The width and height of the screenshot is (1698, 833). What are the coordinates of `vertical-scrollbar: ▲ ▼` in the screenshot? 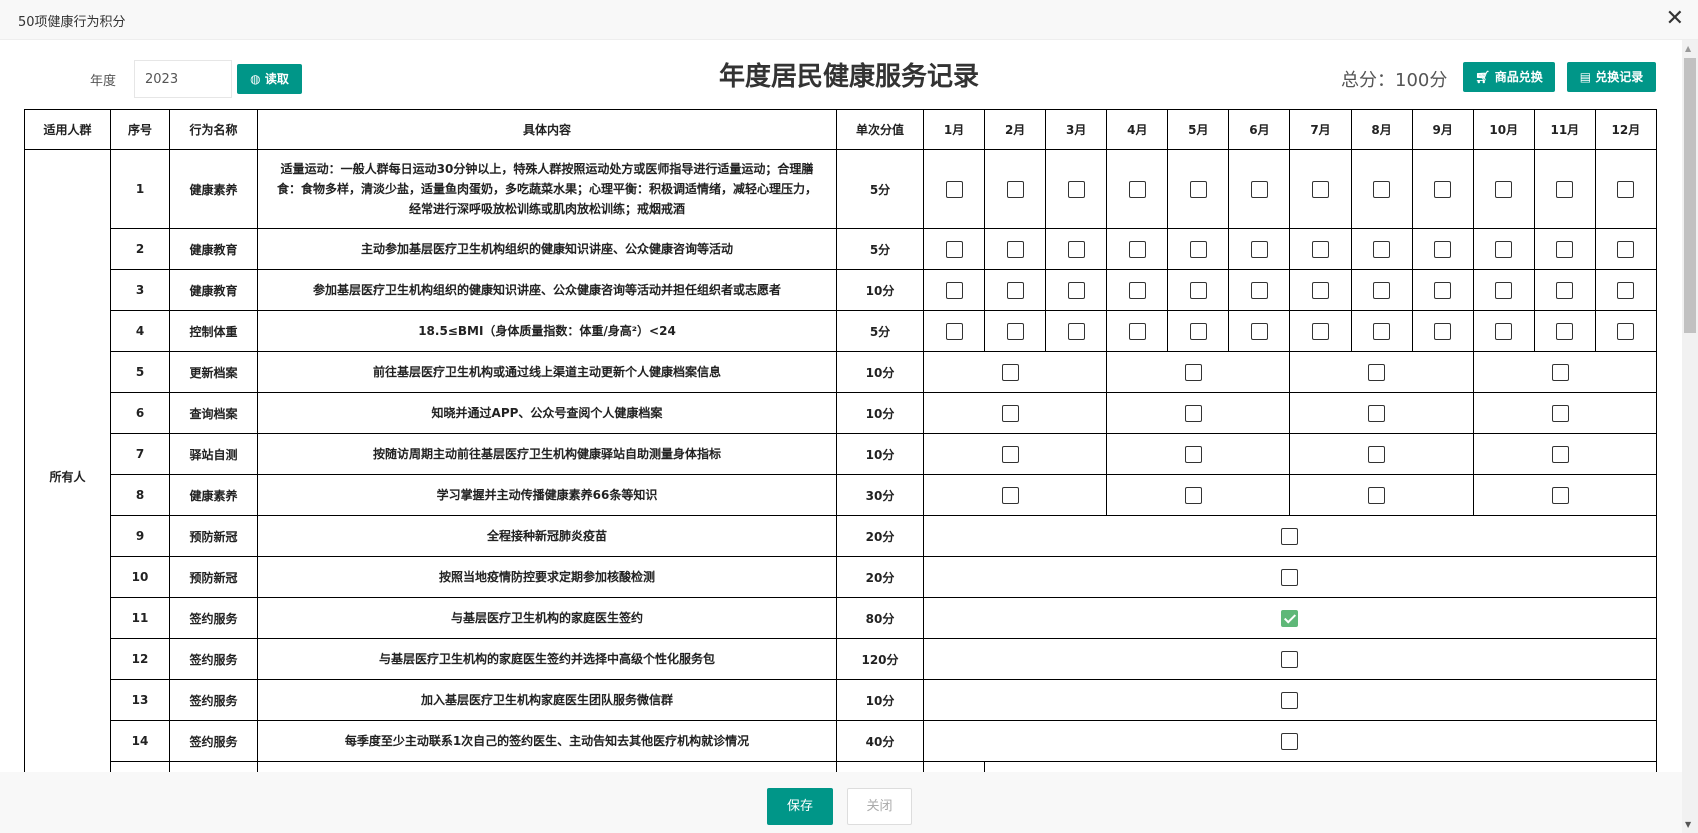 It's located at (1690, 436).